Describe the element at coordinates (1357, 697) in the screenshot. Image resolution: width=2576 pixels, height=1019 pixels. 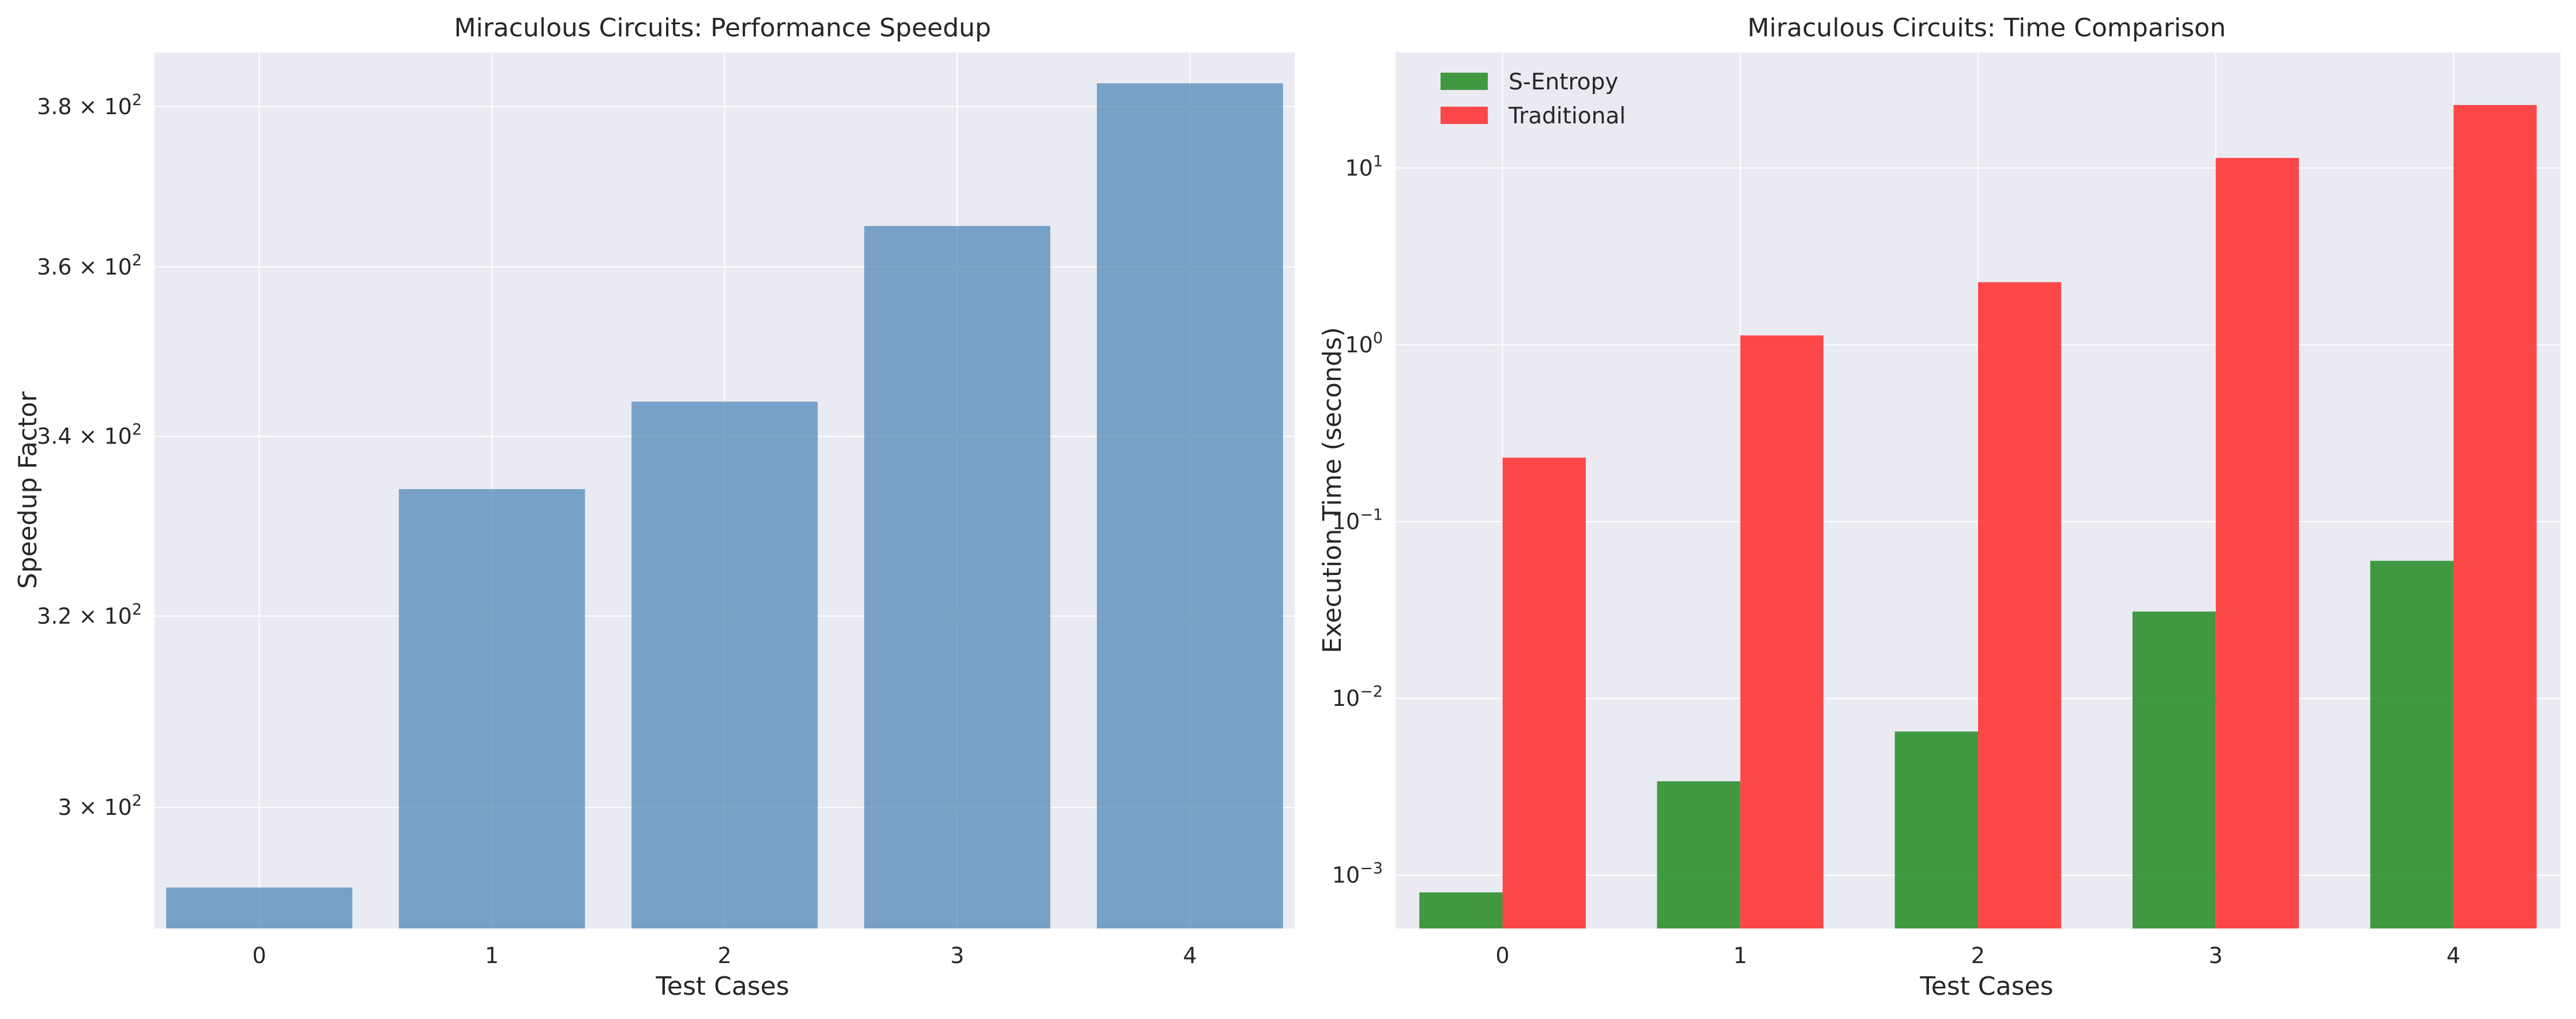
I see `time-y-tick-label: 10⁻²` at that location.